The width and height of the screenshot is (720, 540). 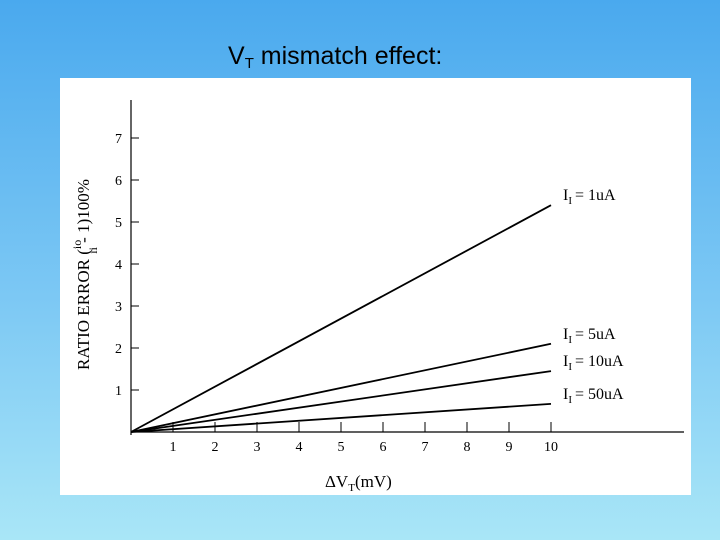 What do you see at coordinates (118, 349) in the screenshot?
I see `y-tick-label: 2` at bounding box center [118, 349].